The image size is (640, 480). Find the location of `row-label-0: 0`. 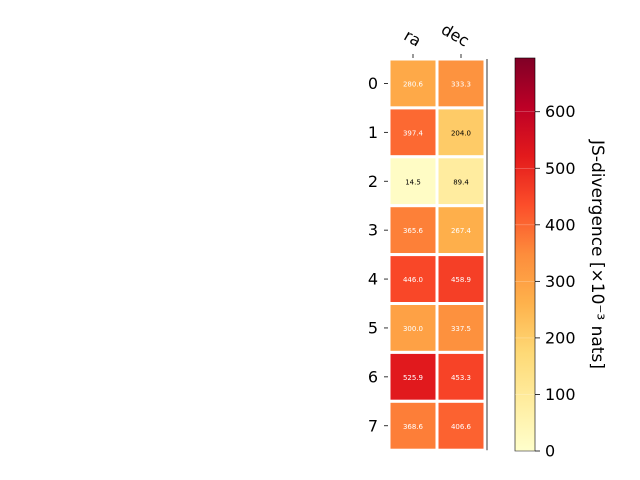

row-label-0: 0 is located at coordinates (373, 83).